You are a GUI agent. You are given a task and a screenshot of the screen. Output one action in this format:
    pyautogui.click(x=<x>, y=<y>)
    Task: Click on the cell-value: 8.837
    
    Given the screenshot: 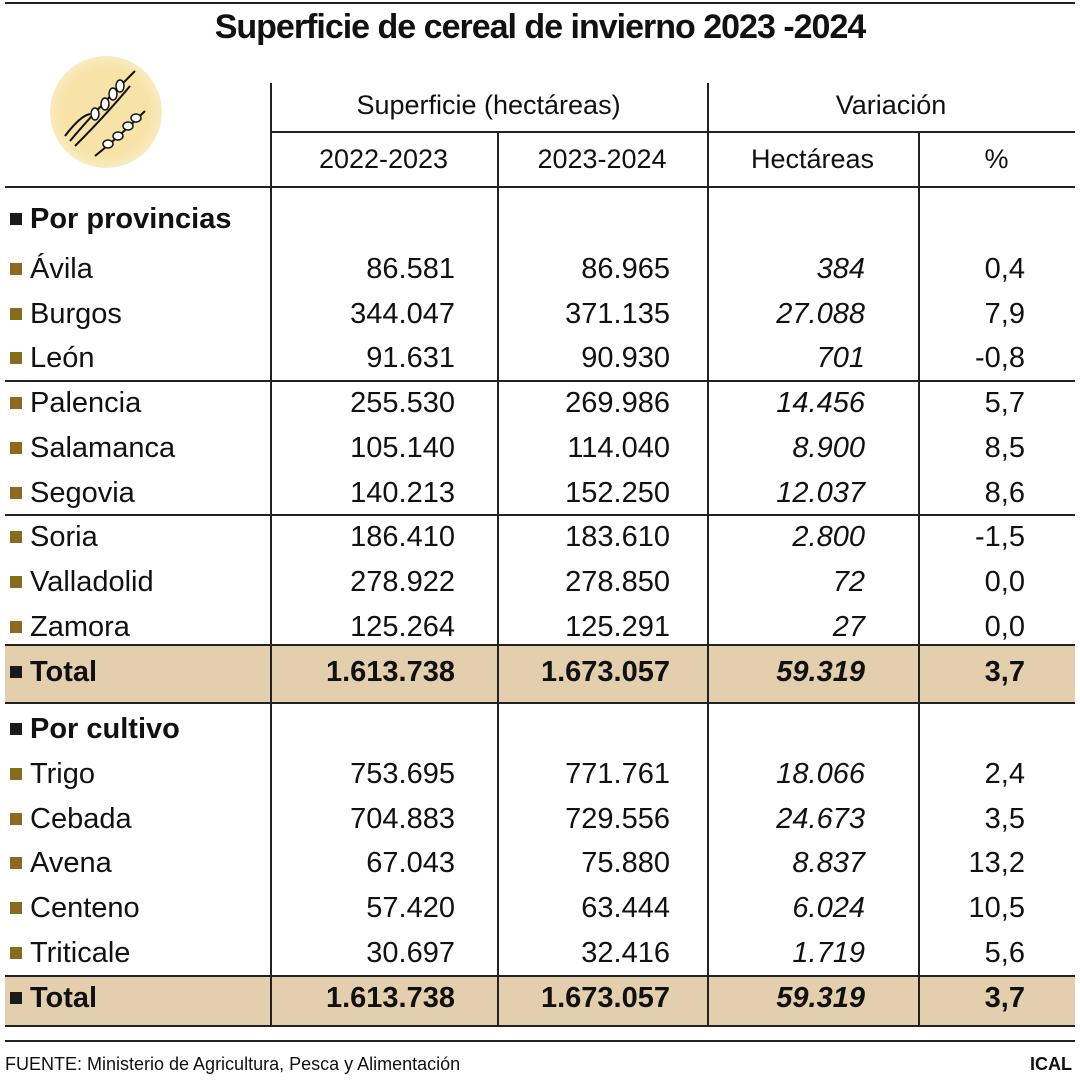 What is the action you would take?
    pyautogui.click(x=828, y=863)
    